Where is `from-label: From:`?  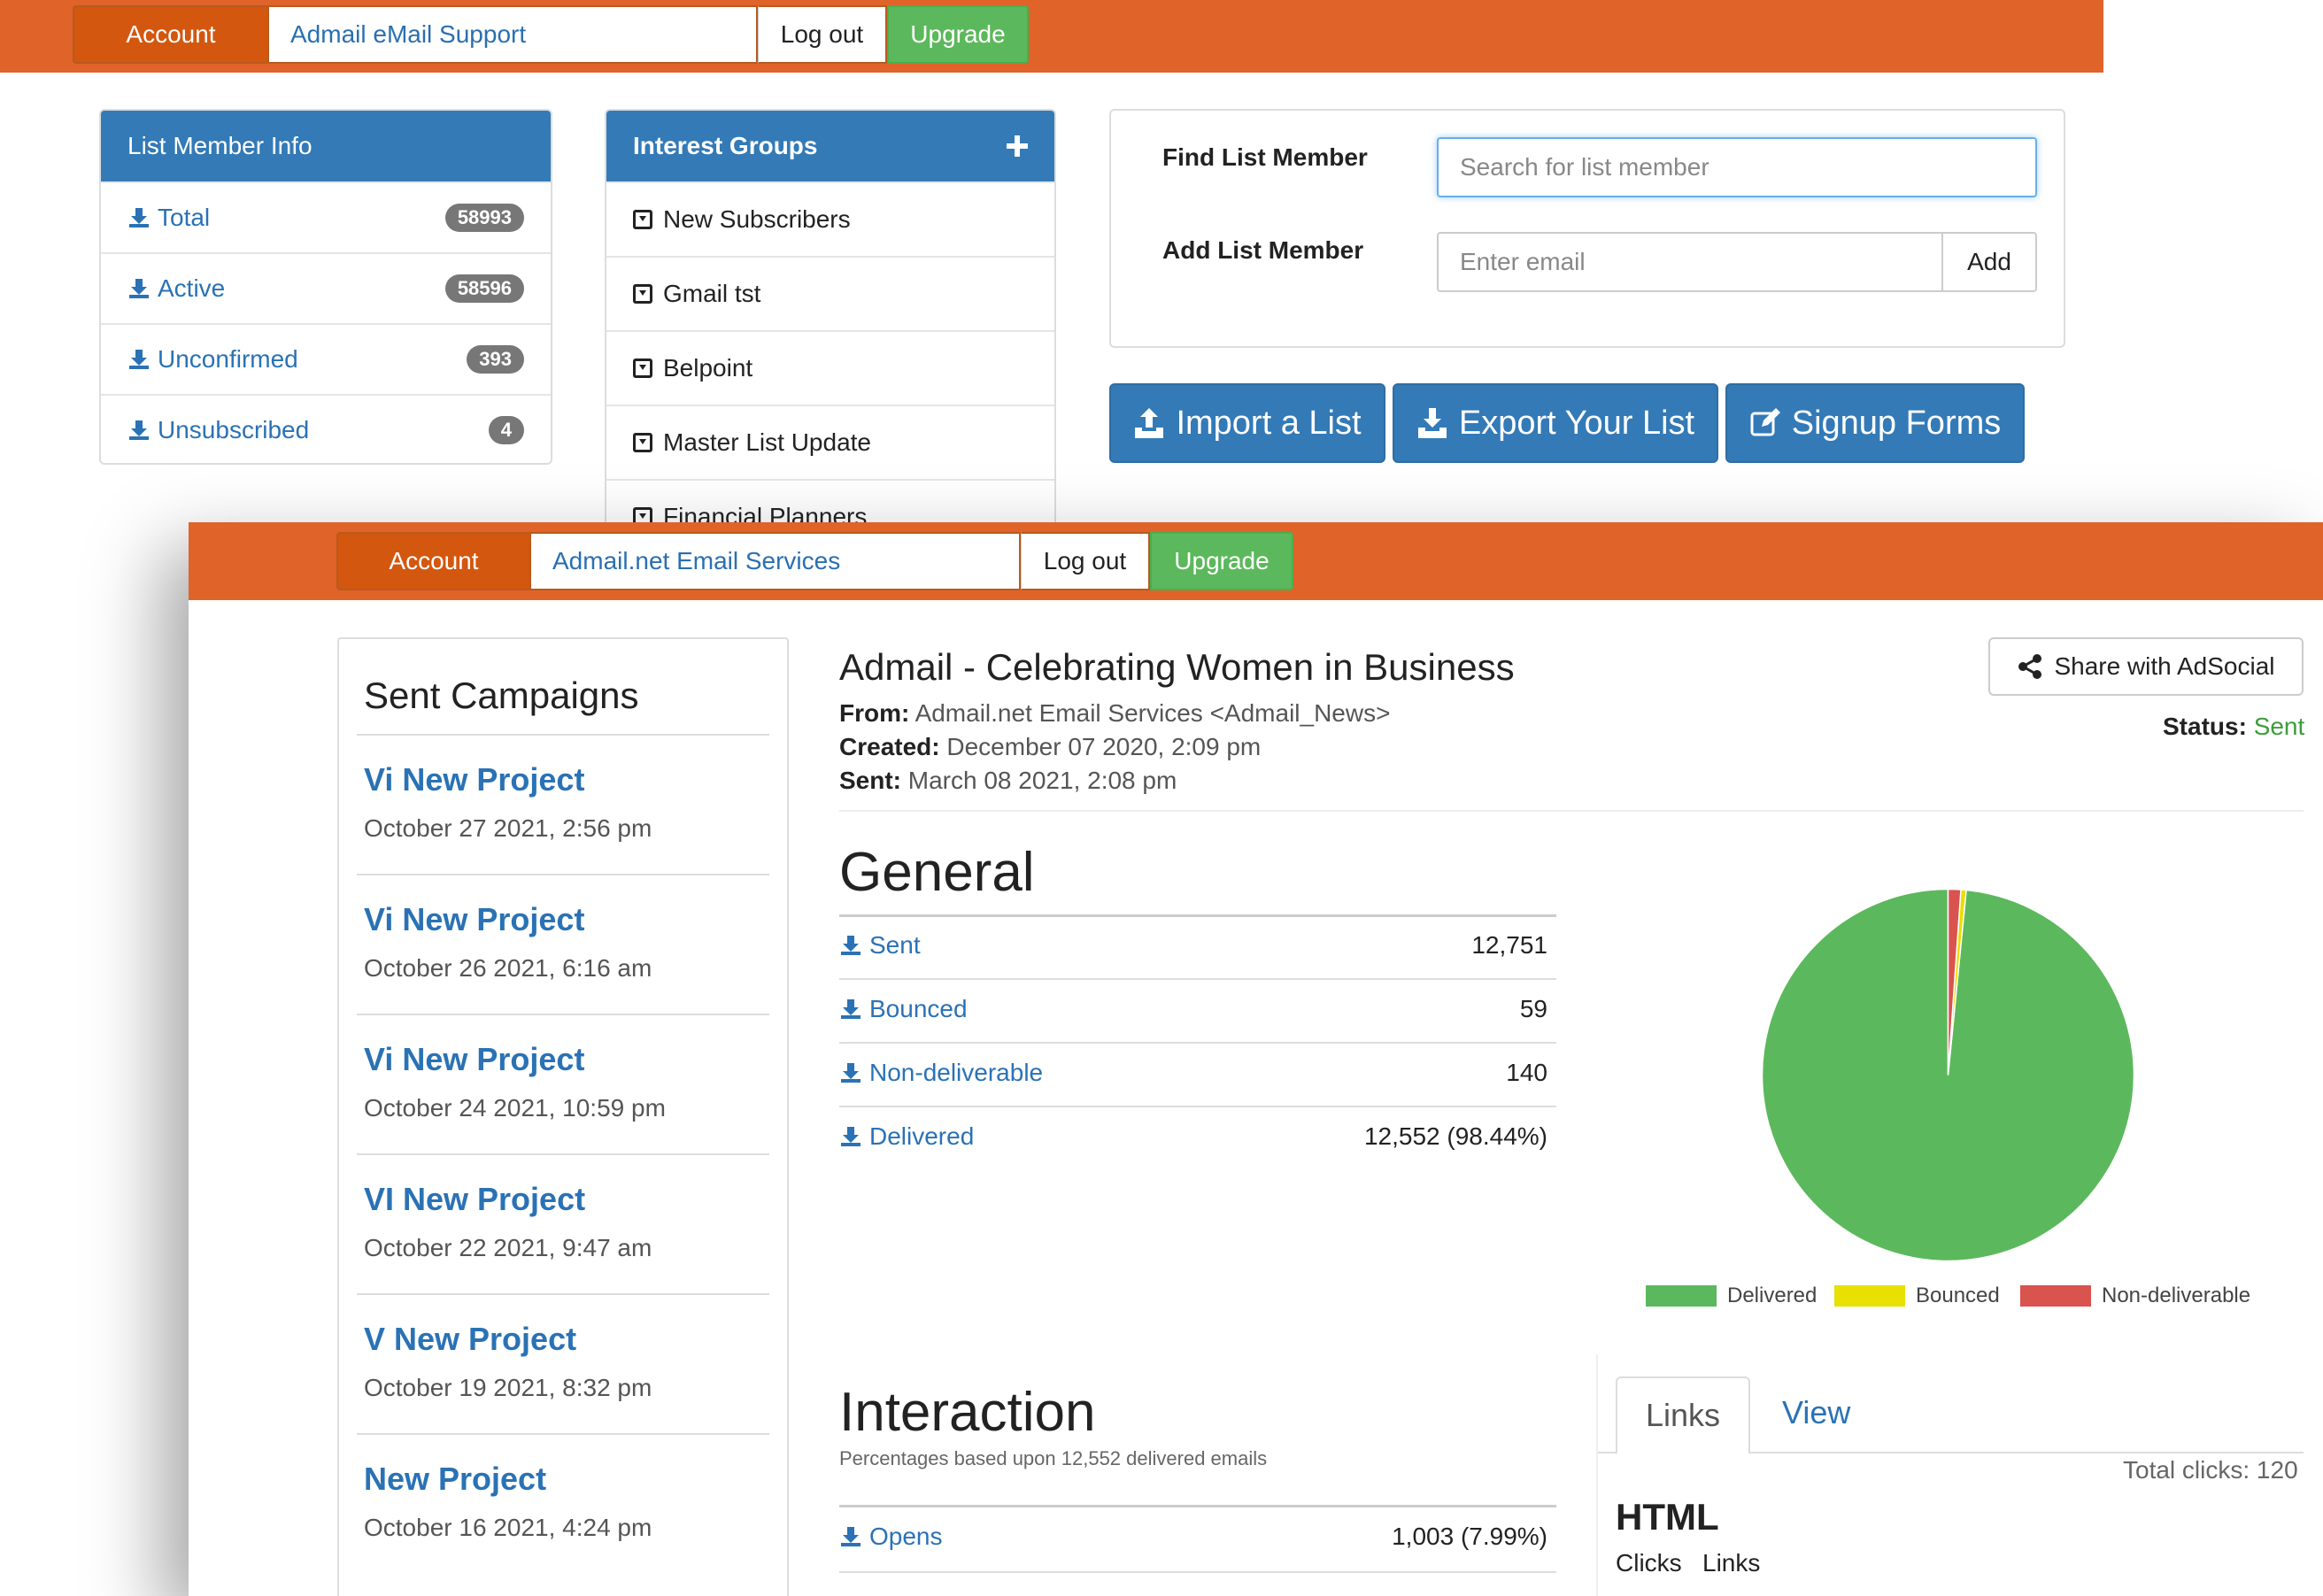 from-label: From: is located at coordinates (874, 713).